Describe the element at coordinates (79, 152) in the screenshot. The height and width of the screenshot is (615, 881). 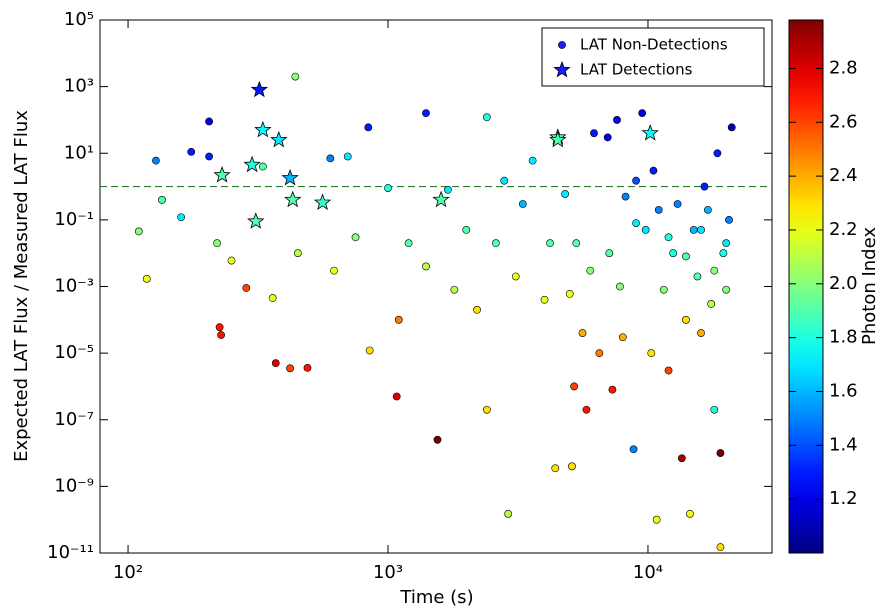
I see `y-tick-label: 10¹` at that location.